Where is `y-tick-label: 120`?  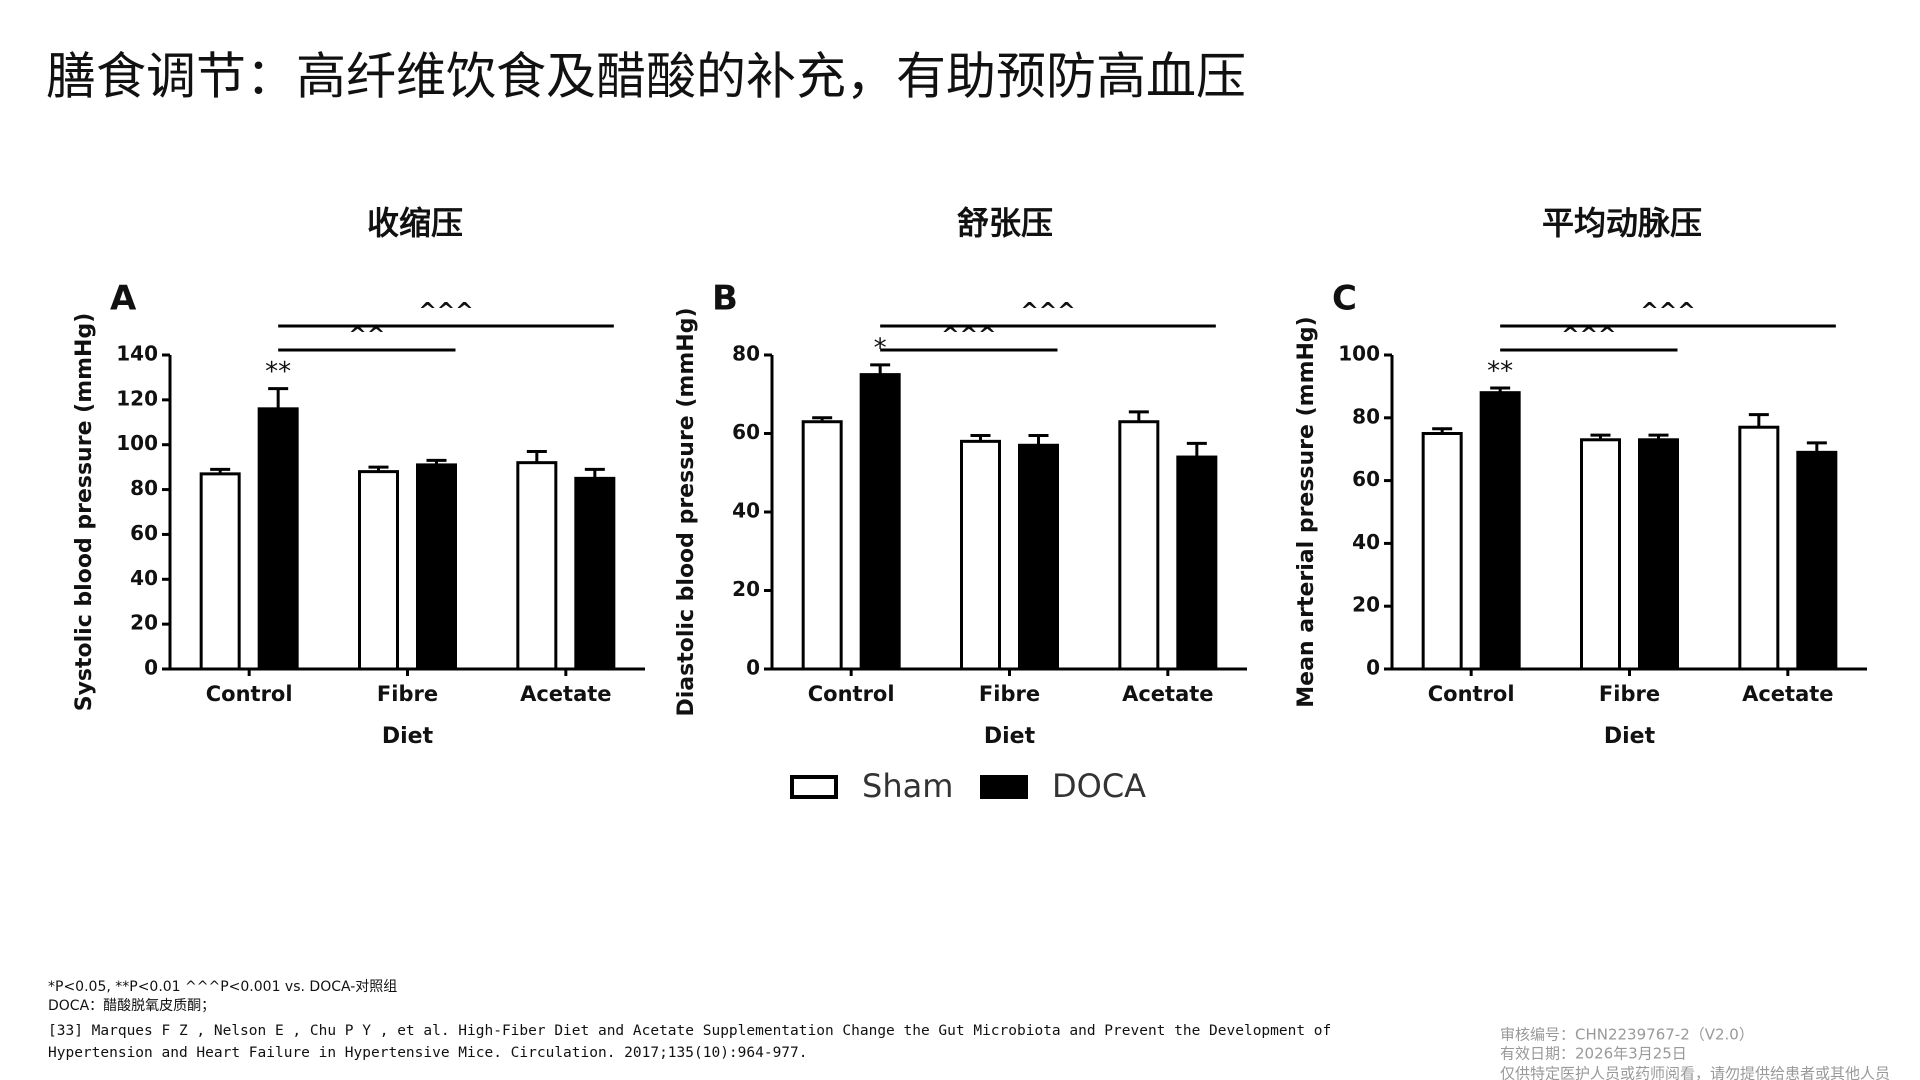 y-tick-label: 120 is located at coordinates (137, 398).